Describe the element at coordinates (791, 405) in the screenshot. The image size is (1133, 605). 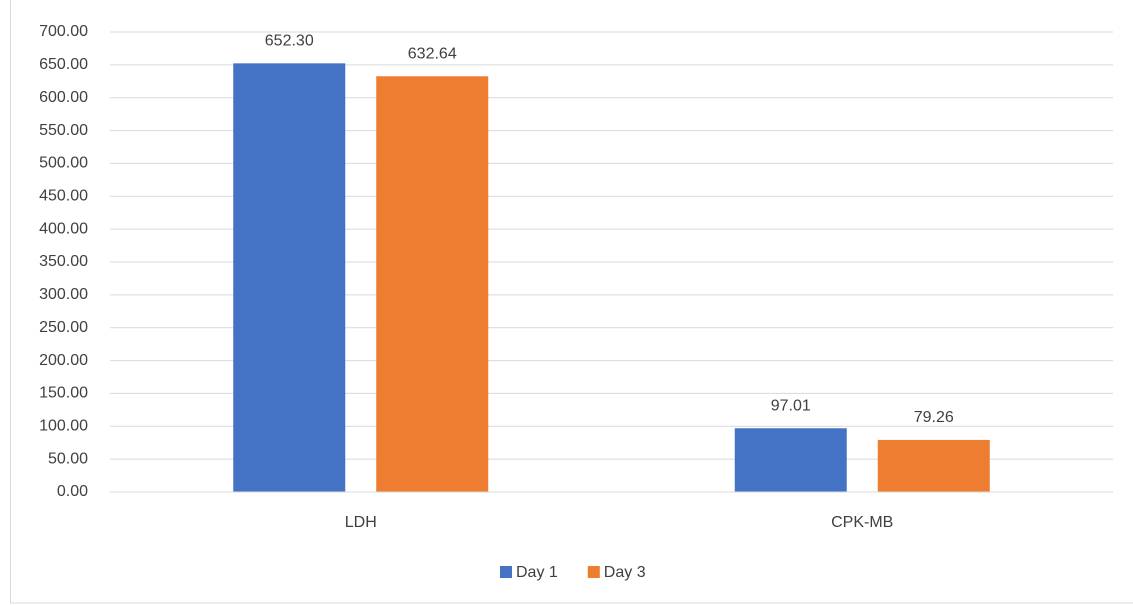
I see `value-label: 97.01` at that location.